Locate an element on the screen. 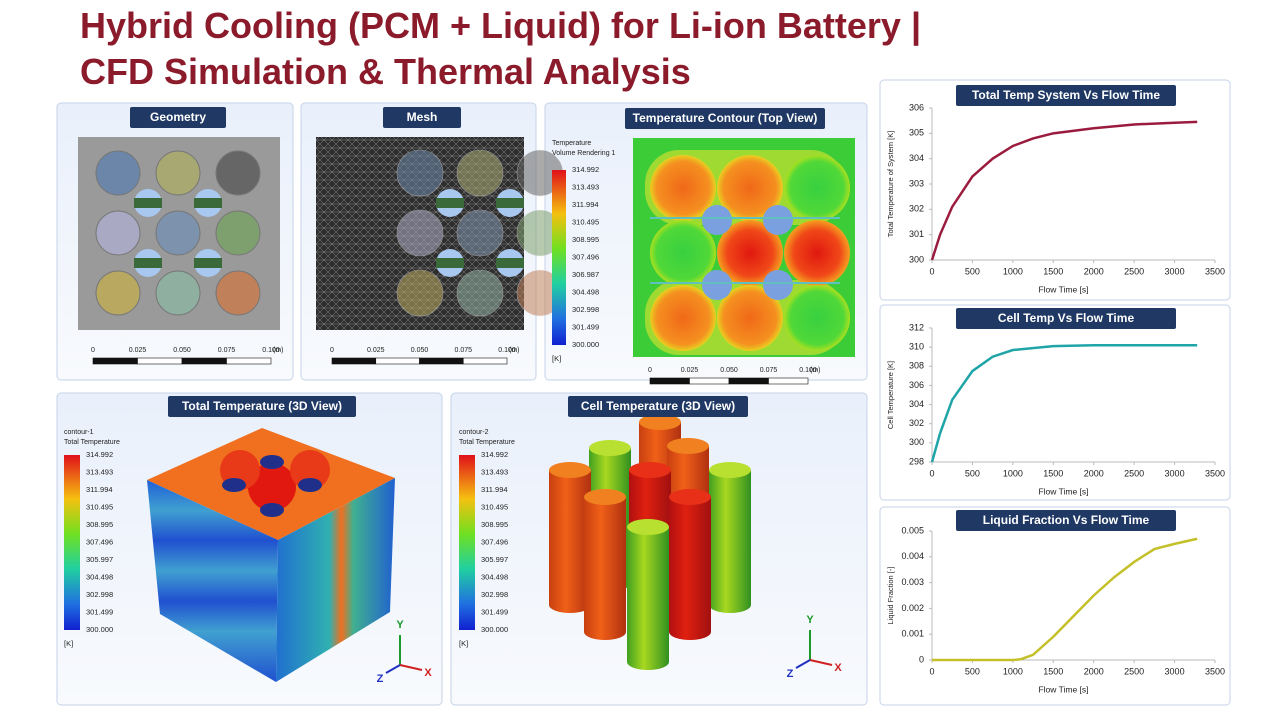 Image resolution: width=1280 pixels, height=720 pixels. axis-x is located at coordinates (411, 667).